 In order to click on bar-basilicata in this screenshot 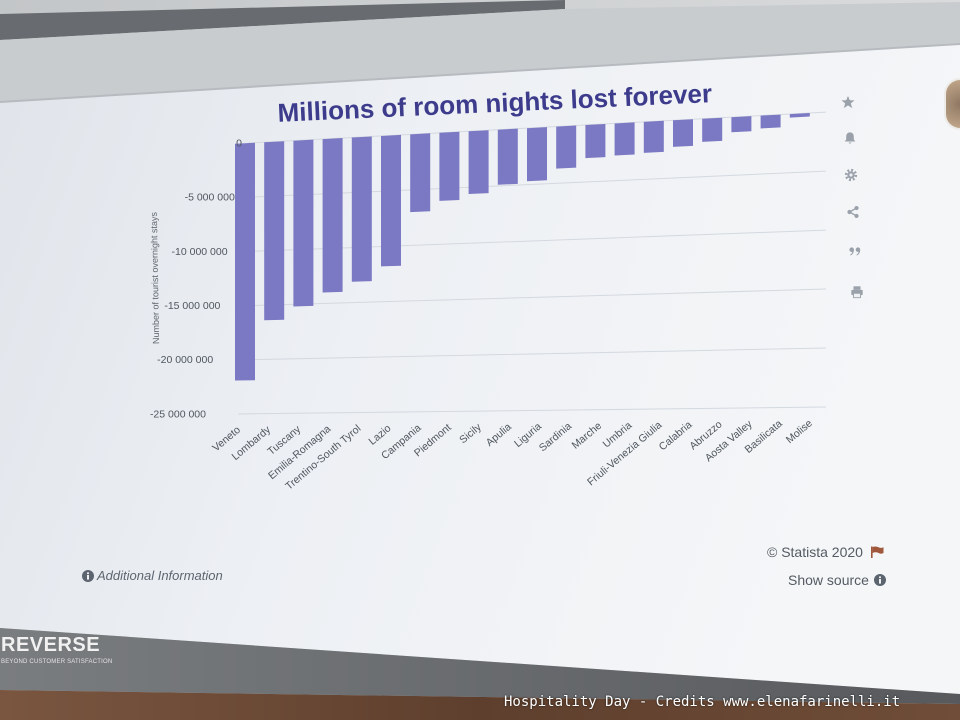, I will do `click(770, 121)`.